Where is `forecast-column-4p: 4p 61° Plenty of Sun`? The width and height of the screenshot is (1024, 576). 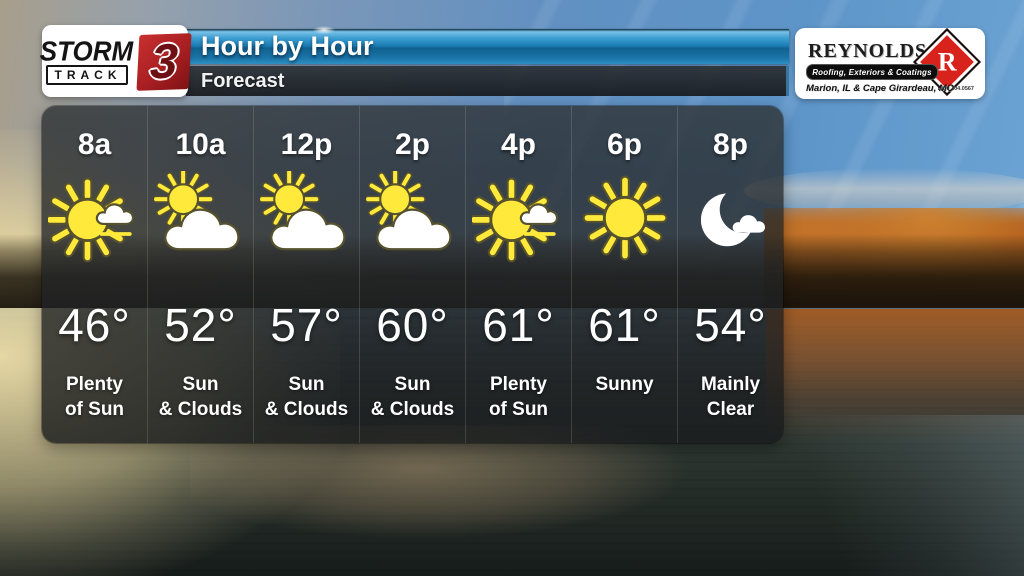
forecast-column-4p: 4p 61° Plenty of Sun is located at coordinates (519, 274).